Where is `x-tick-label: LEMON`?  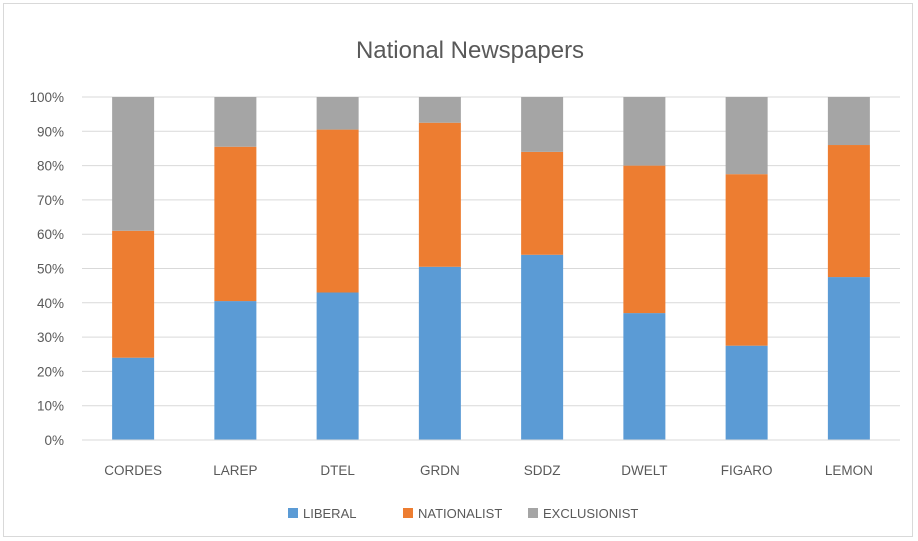
x-tick-label: LEMON is located at coordinates (849, 470).